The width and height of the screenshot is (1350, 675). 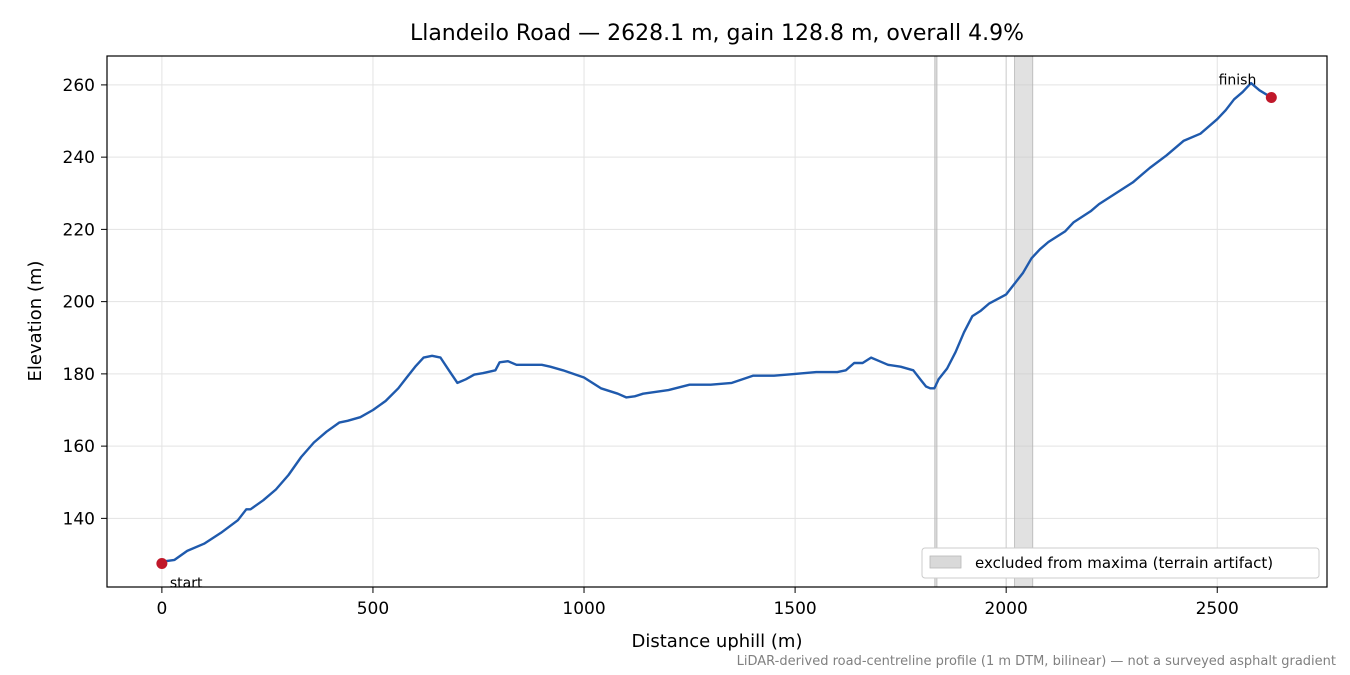 I want to click on y-tick-label: 220, so click(x=79, y=230).